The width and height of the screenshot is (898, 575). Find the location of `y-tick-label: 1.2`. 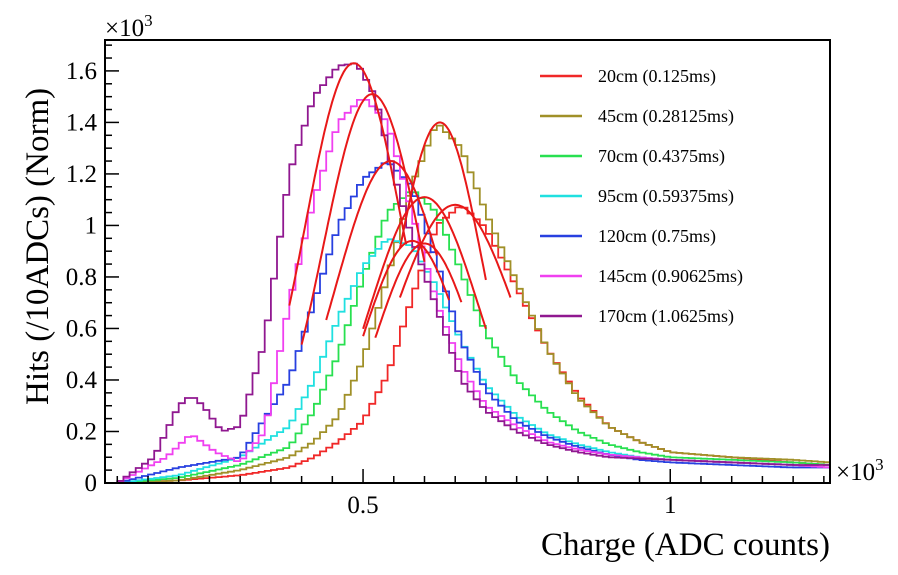

y-tick-label: 1.2 is located at coordinates (81, 174).